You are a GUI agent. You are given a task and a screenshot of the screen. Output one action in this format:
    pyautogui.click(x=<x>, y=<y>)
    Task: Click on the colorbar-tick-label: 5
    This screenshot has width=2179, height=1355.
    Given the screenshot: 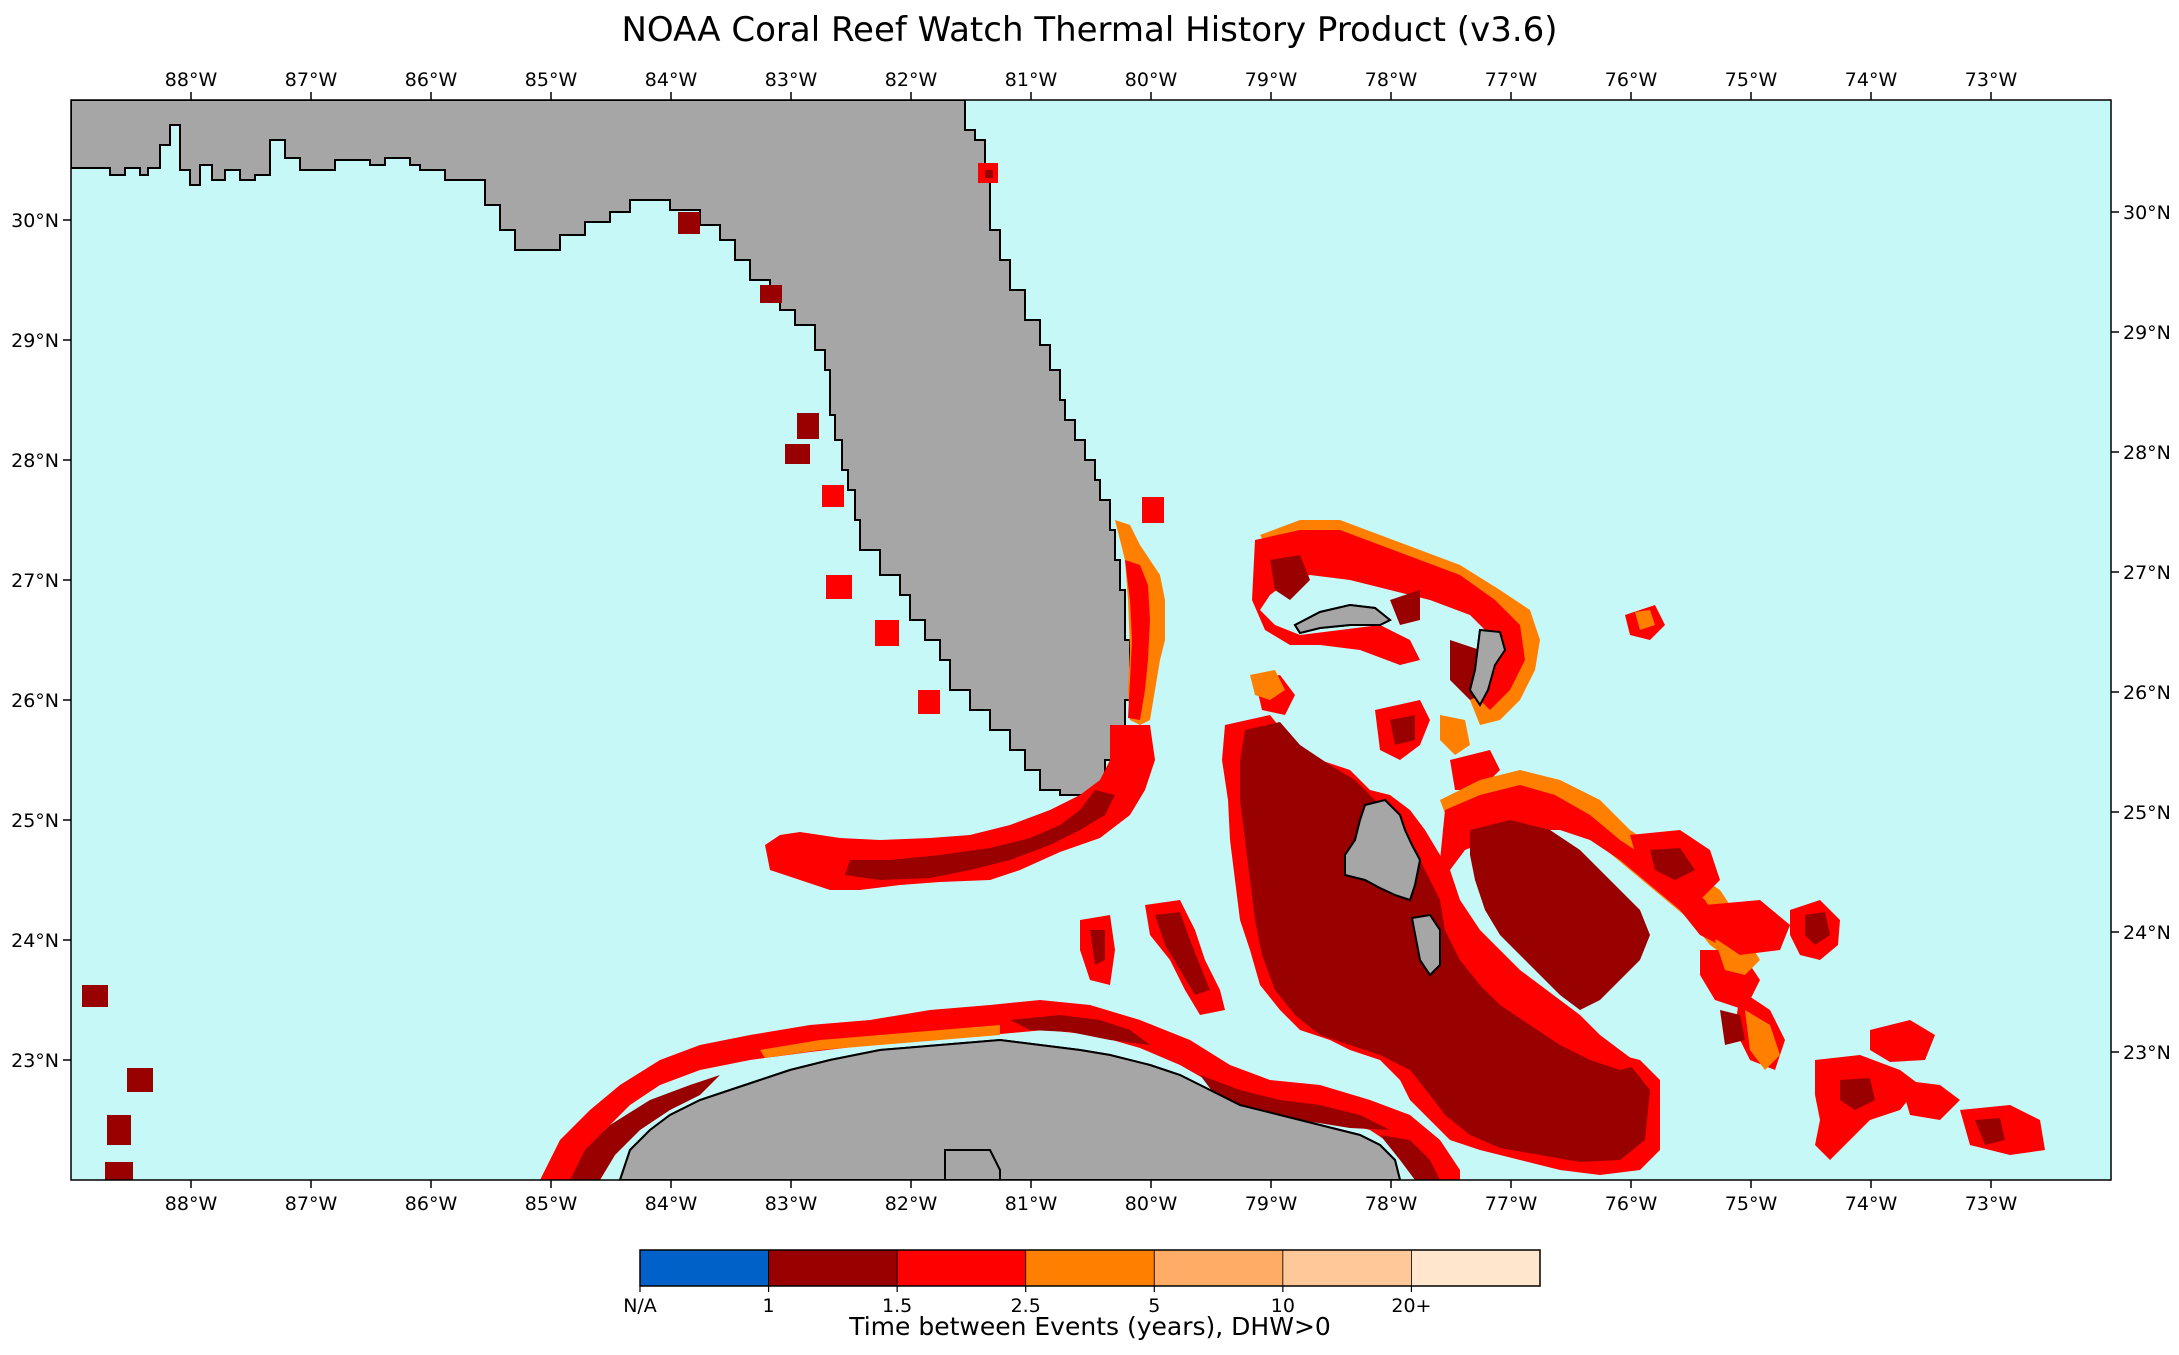 What is the action you would take?
    pyautogui.click(x=1154, y=1306)
    